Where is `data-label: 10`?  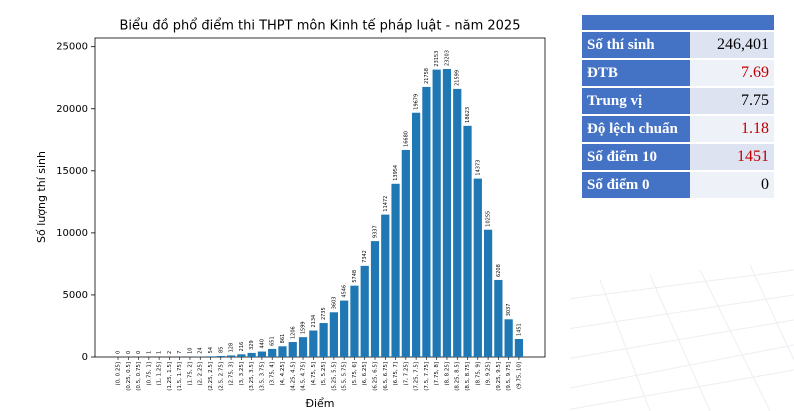 data-label: 10 is located at coordinates (190, 351).